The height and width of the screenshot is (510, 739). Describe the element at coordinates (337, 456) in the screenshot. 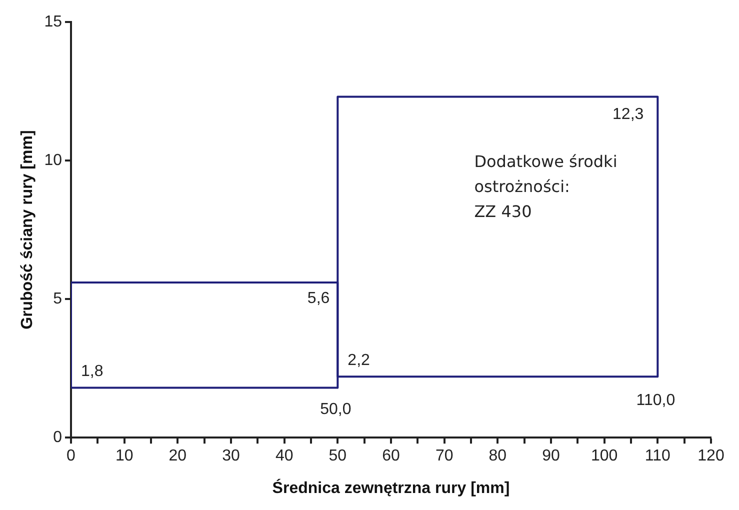

I see `x-tick-label: 50` at that location.